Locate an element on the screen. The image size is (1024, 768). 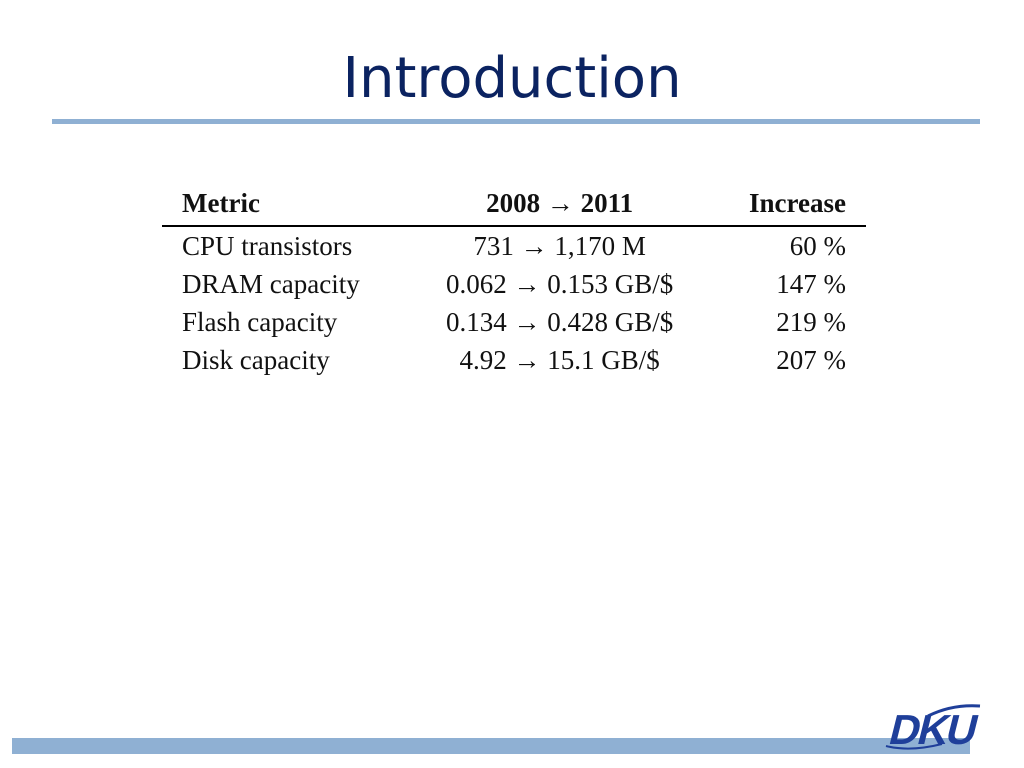
logo-underline is located at coordinates (914, 746).